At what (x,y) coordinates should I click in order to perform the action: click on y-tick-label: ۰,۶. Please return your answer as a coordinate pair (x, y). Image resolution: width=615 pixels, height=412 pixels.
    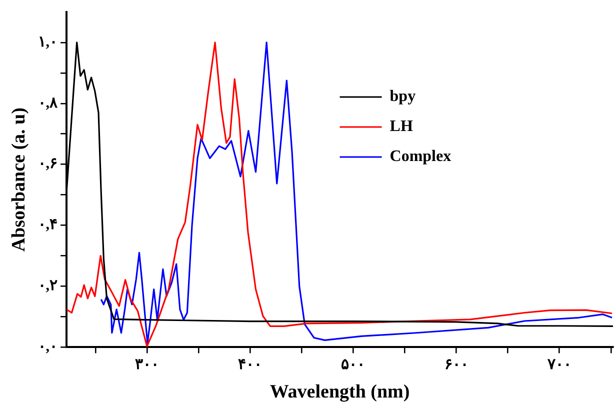
    Looking at the image, I should click on (48, 164).